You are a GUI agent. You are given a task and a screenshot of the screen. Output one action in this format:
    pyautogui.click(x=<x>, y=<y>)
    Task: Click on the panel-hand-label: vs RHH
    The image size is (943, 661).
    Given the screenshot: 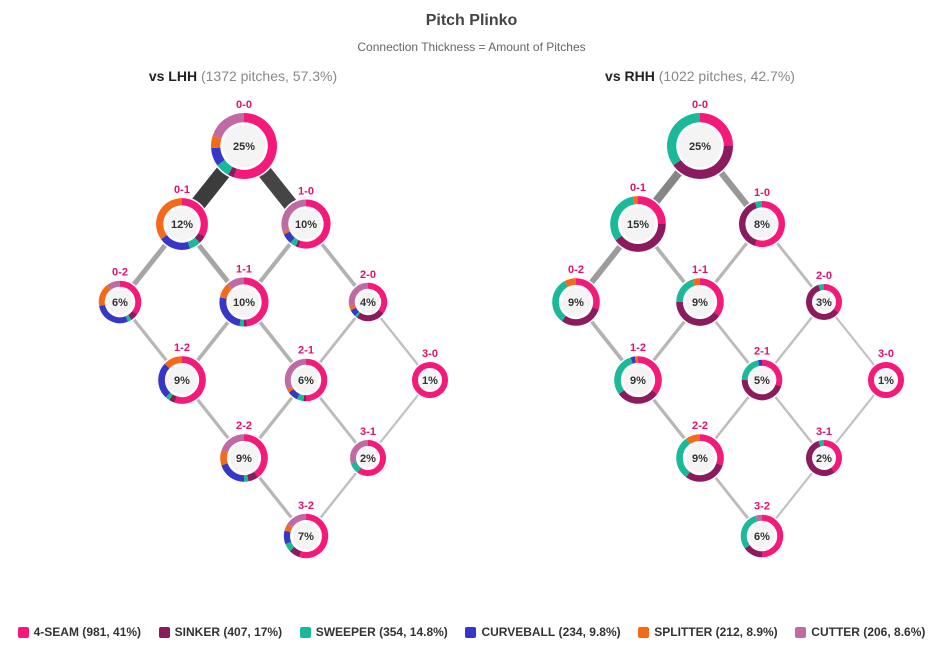 What is the action you would take?
    pyautogui.click(x=630, y=76)
    